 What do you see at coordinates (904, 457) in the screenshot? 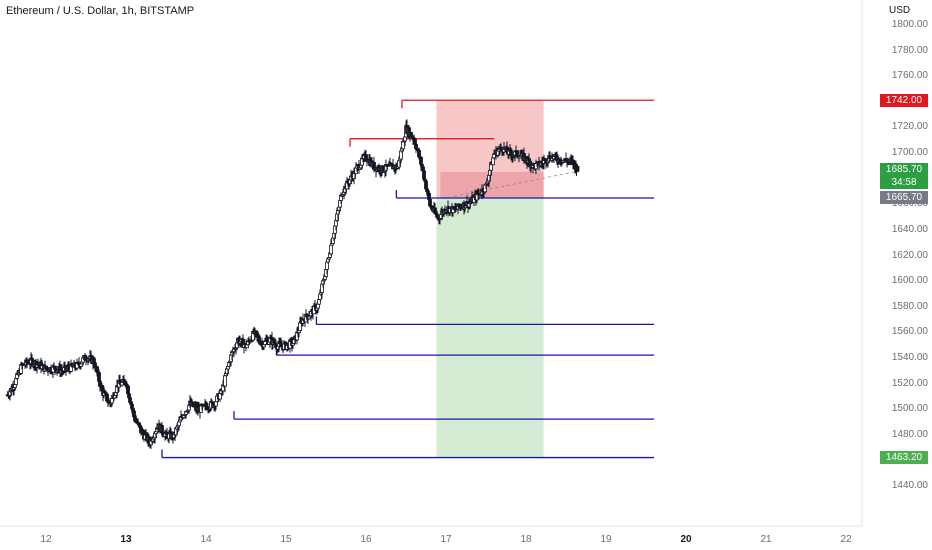
I see `target-price-badge: 1463.20` at bounding box center [904, 457].